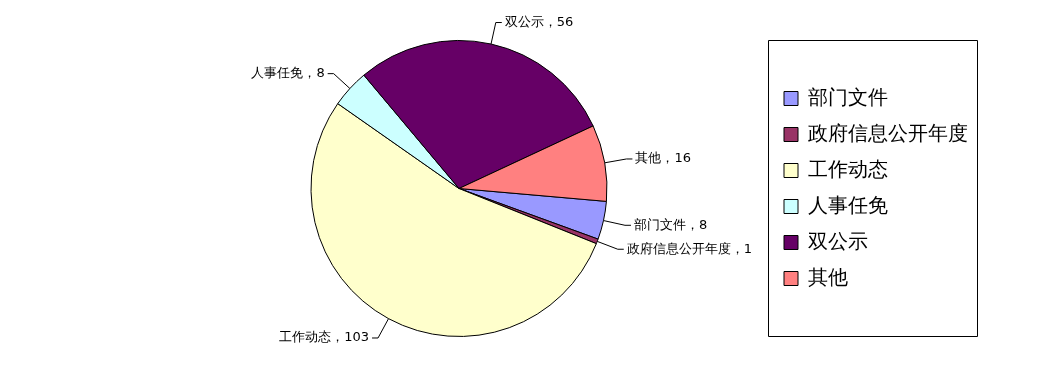 This screenshot has width=1038, height=377. I want to click on legend-label: 双公示, so click(838, 240).